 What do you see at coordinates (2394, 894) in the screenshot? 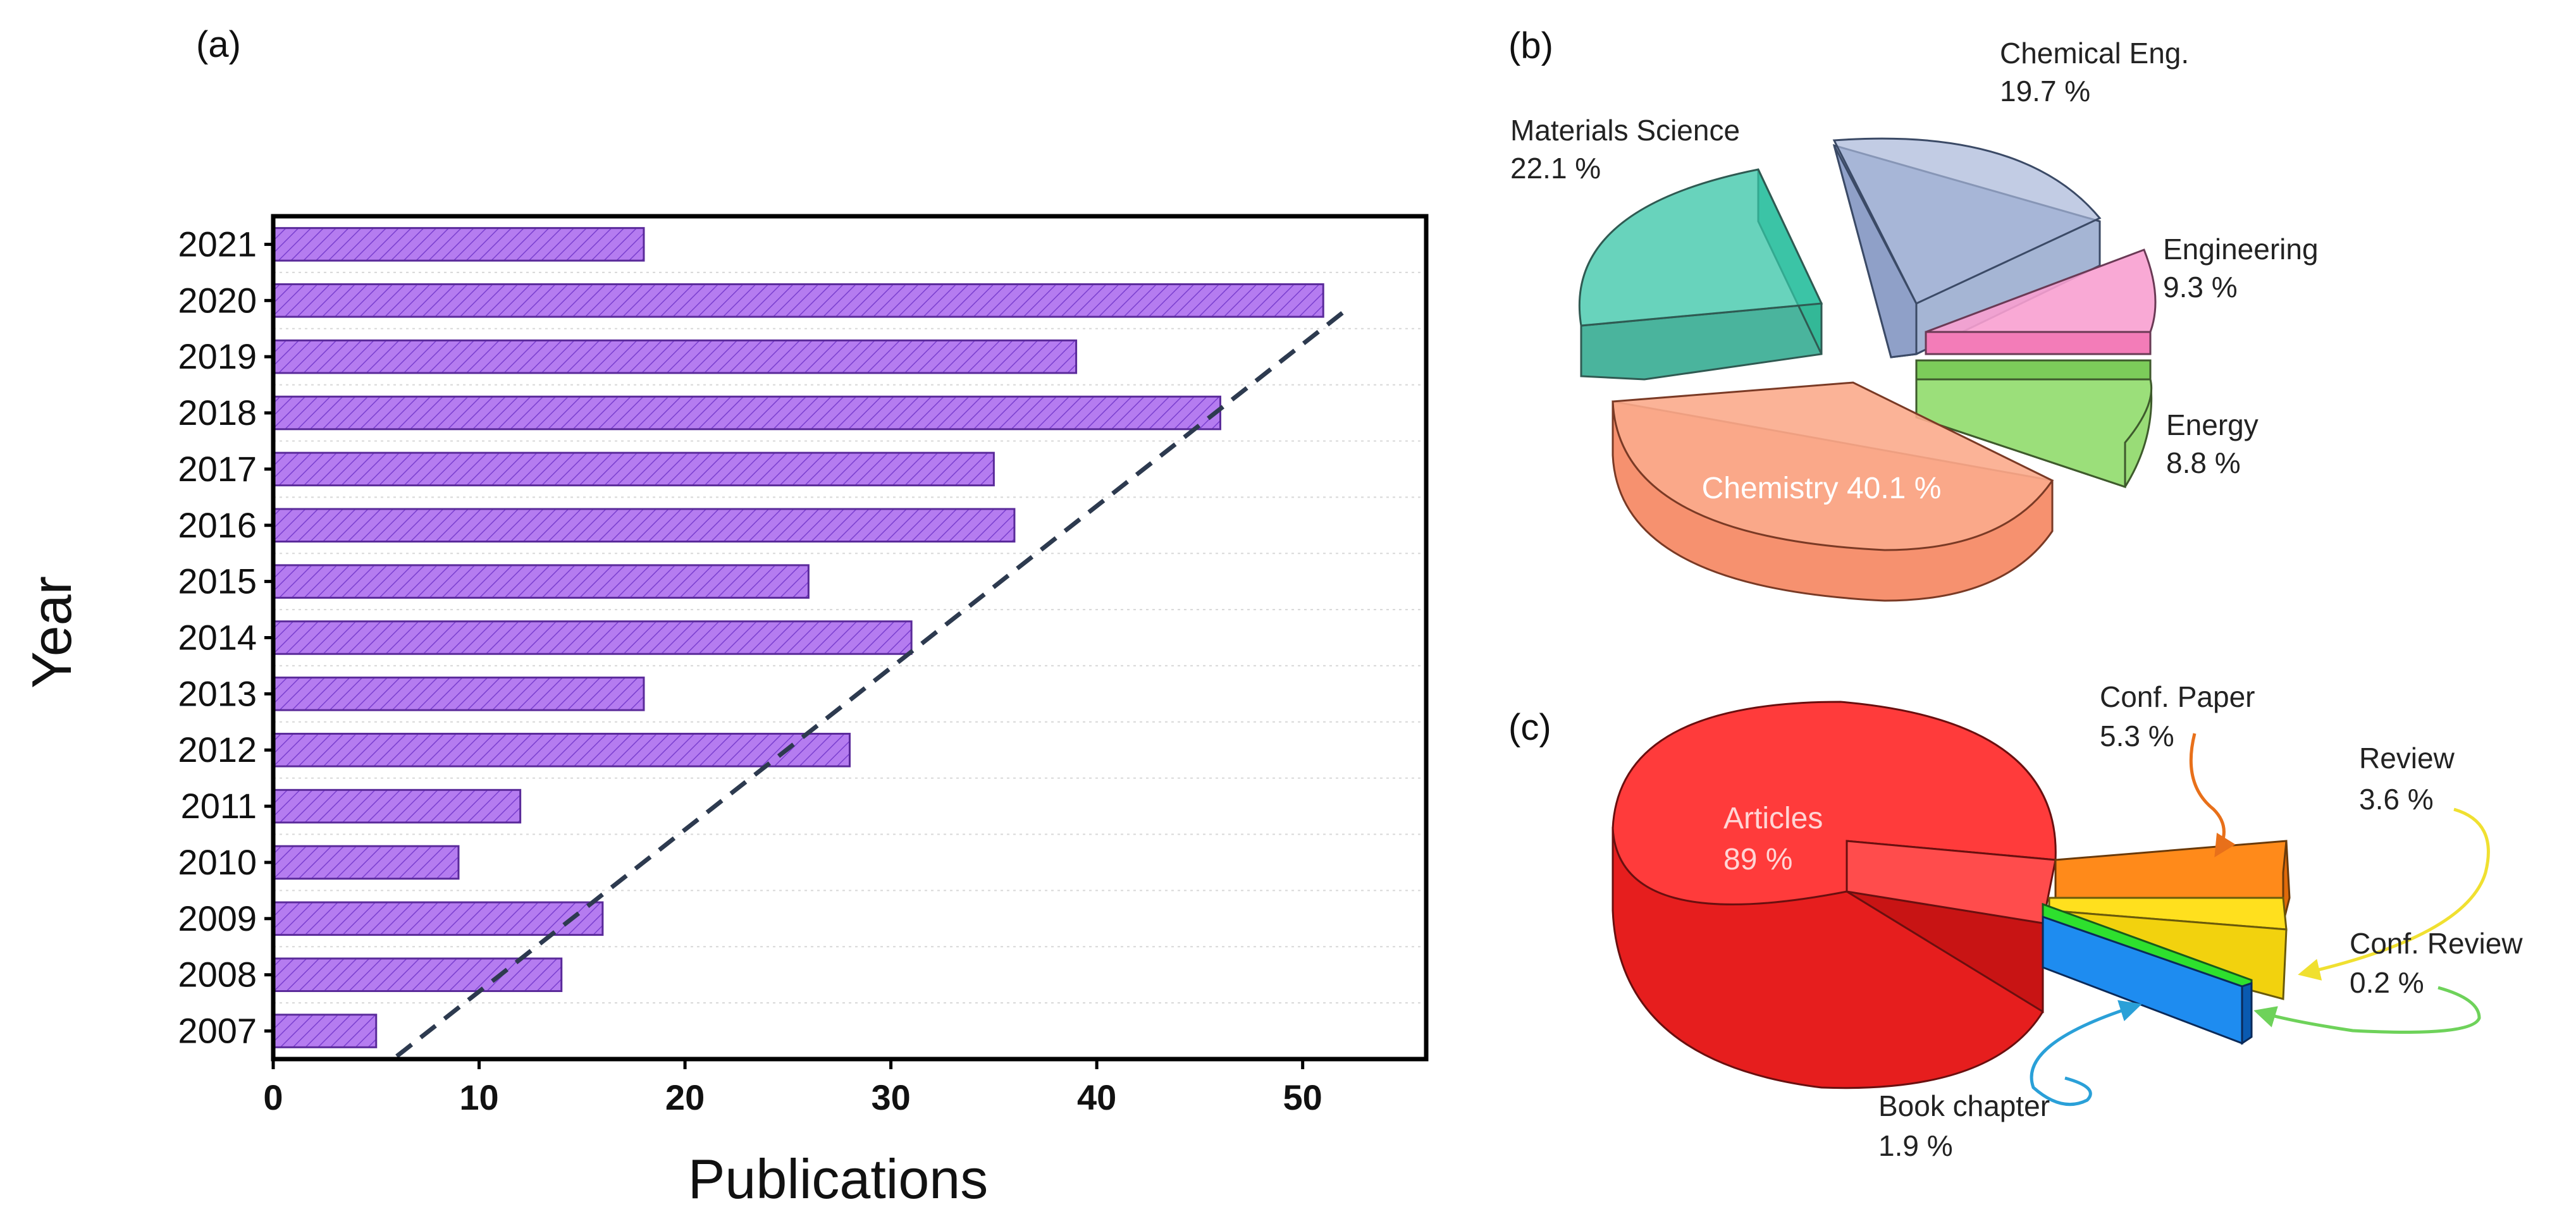
I see `leader-review` at bounding box center [2394, 894].